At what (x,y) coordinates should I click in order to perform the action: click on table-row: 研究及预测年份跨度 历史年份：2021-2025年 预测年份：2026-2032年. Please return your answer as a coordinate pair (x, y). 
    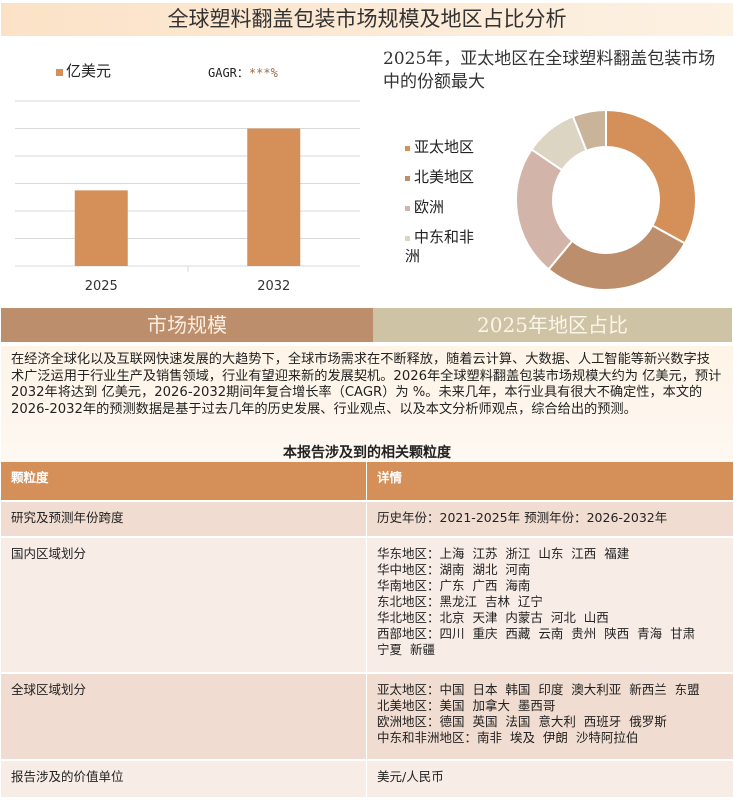
    Looking at the image, I should click on (367, 520).